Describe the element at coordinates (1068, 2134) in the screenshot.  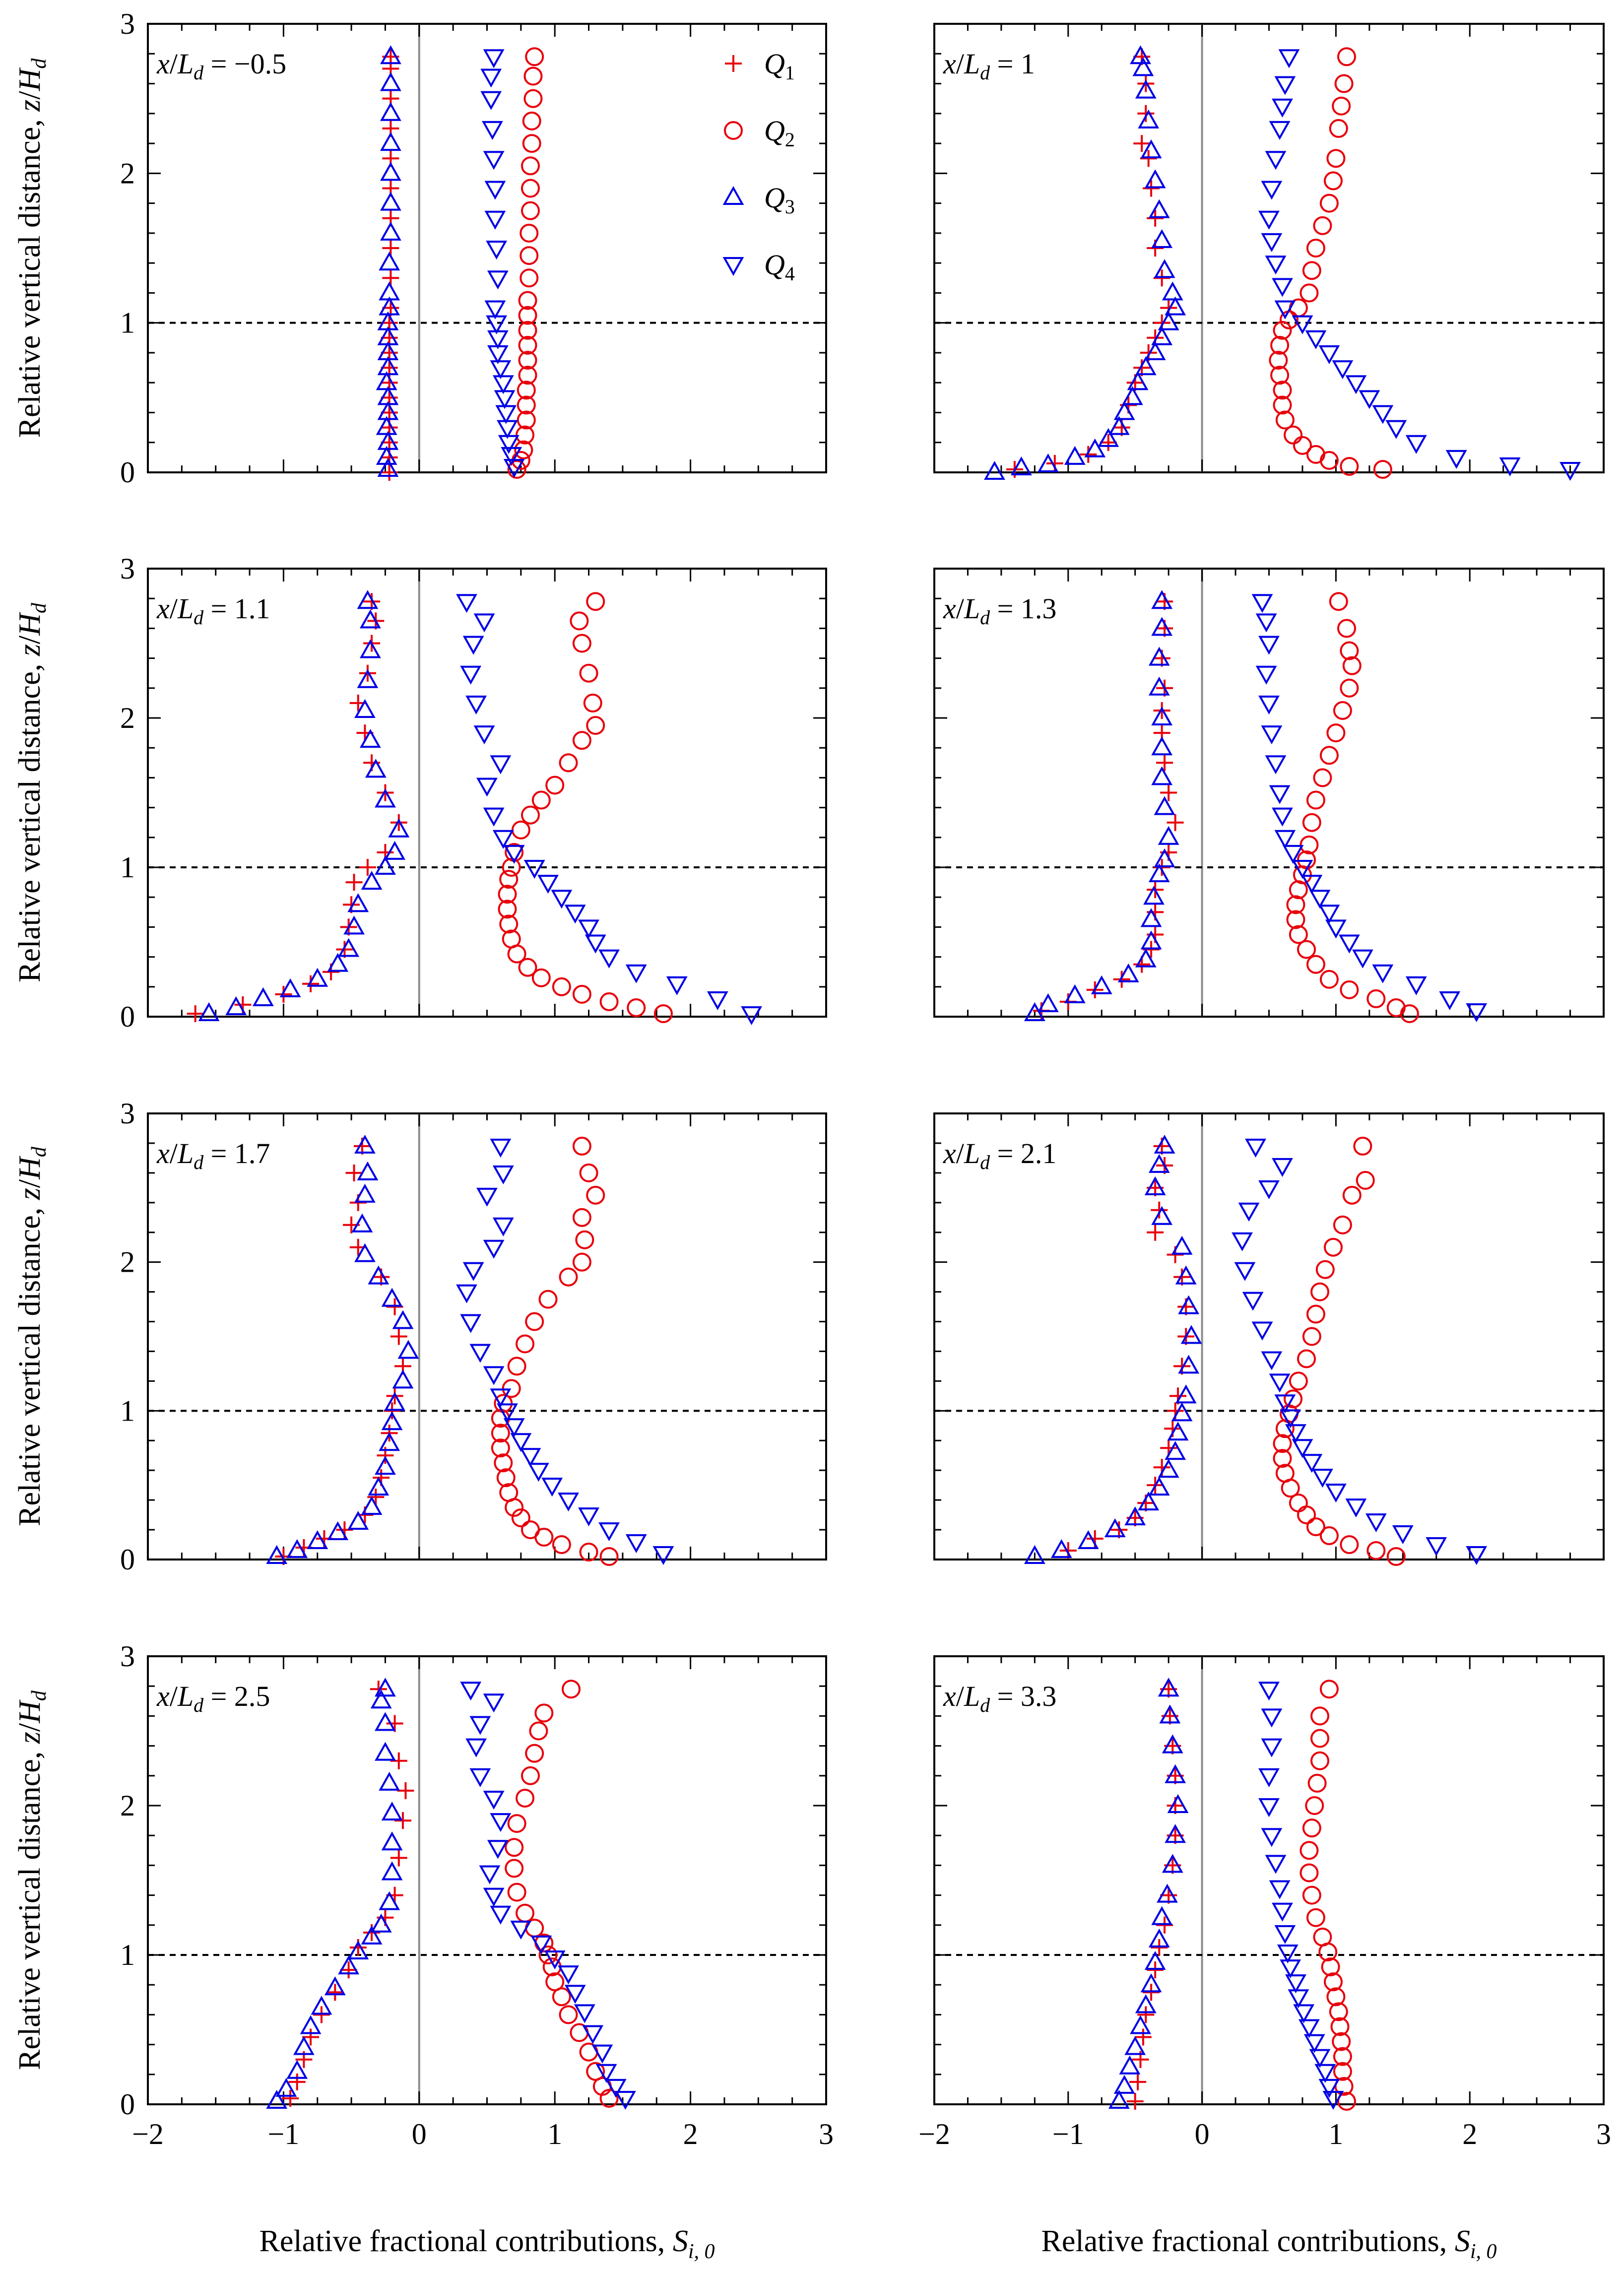
I see `x-tick-label: −1` at that location.